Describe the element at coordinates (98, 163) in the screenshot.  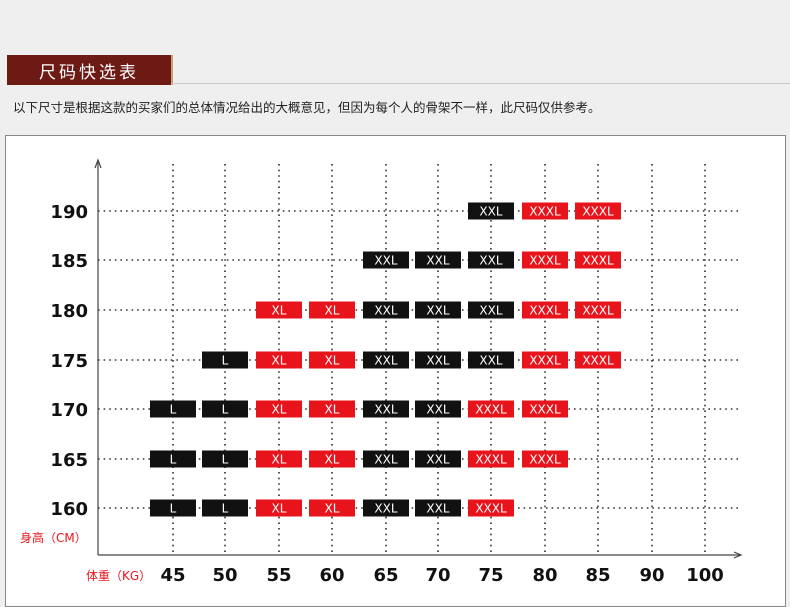
I see `y-axis-arrow` at that location.